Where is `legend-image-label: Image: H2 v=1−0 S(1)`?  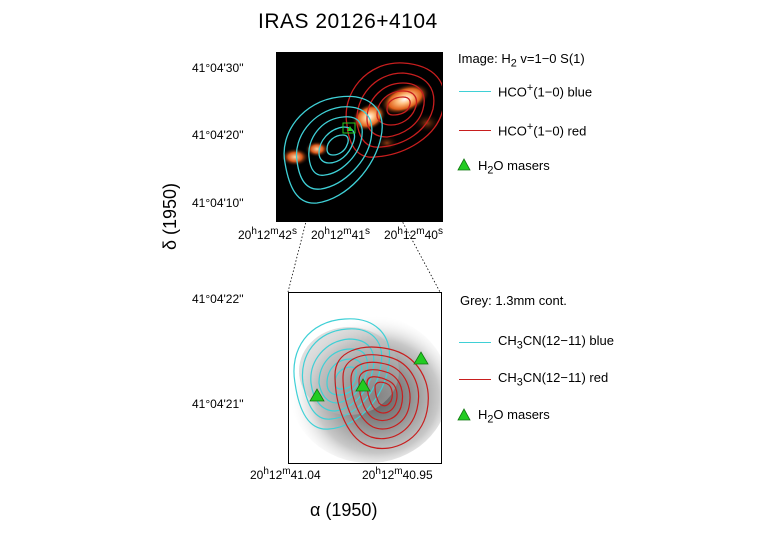
legend-image-label: Image: H2 v=1−0 S(1) is located at coordinates (521, 60).